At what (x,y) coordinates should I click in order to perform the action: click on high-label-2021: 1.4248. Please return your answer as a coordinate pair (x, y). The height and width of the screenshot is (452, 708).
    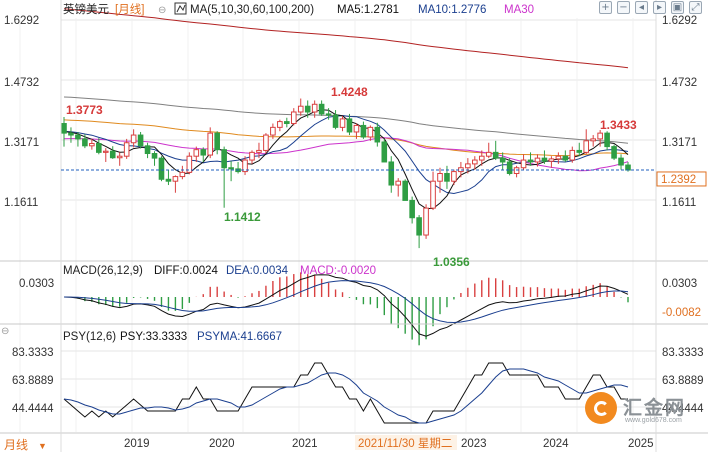
    Looking at the image, I should click on (349, 92).